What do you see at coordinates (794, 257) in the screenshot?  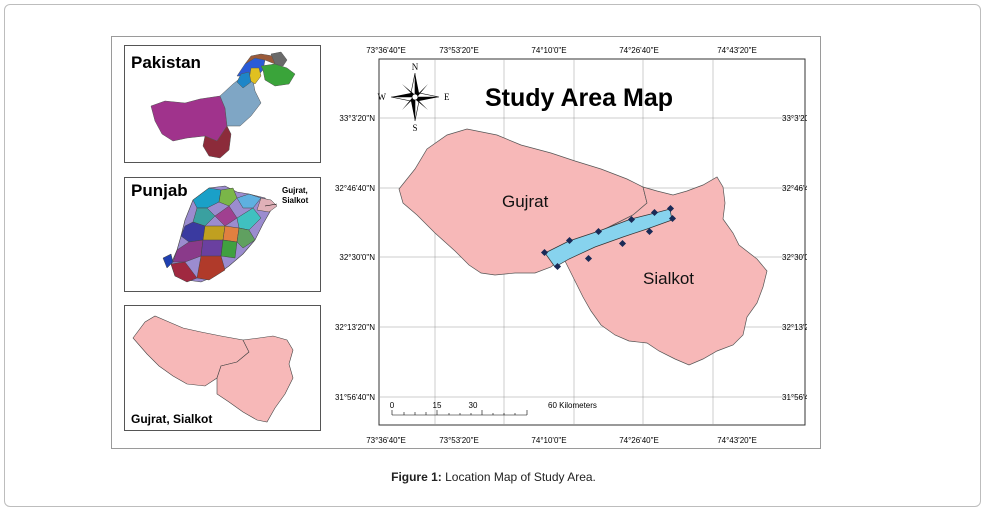 I see `right-latitude-label: 32°30'0"N` at bounding box center [794, 257].